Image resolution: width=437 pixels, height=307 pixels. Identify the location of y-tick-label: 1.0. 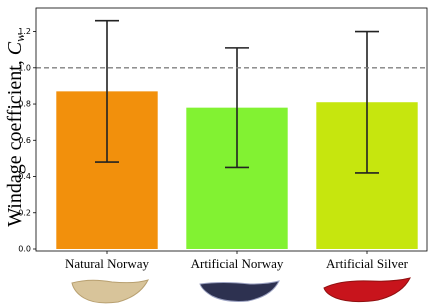
(24, 67).